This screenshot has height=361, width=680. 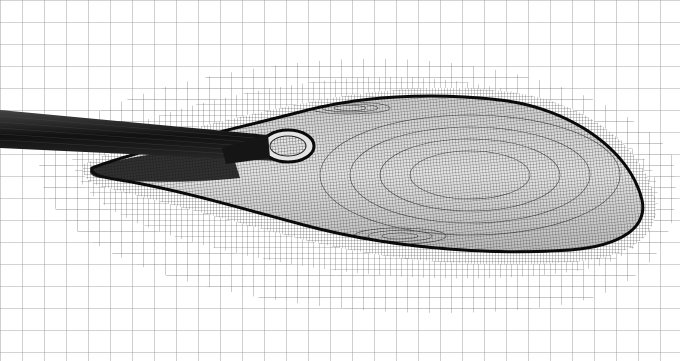 What do you see at coordinates (269, 146) in the screenshot?
I see `nacelle-inlet` at bounding box center [269, 146].